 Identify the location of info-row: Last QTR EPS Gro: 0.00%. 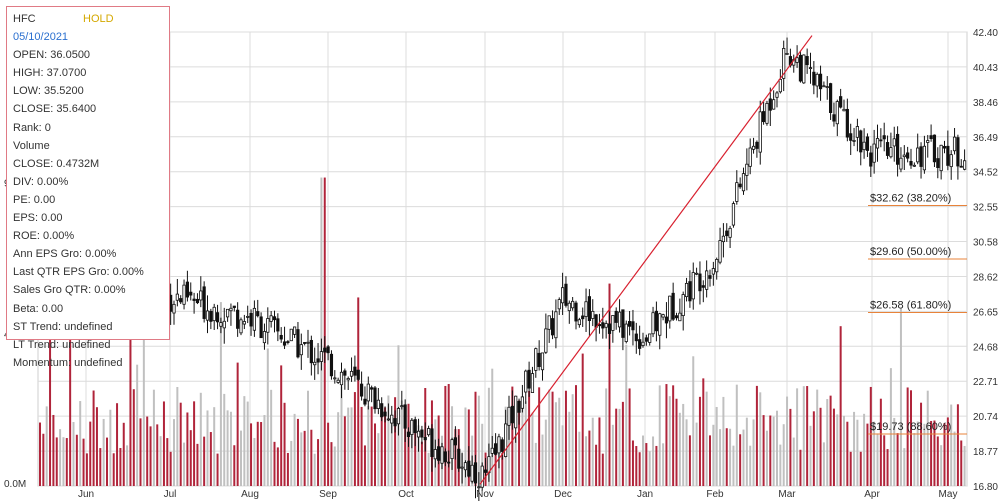
(88, 272).